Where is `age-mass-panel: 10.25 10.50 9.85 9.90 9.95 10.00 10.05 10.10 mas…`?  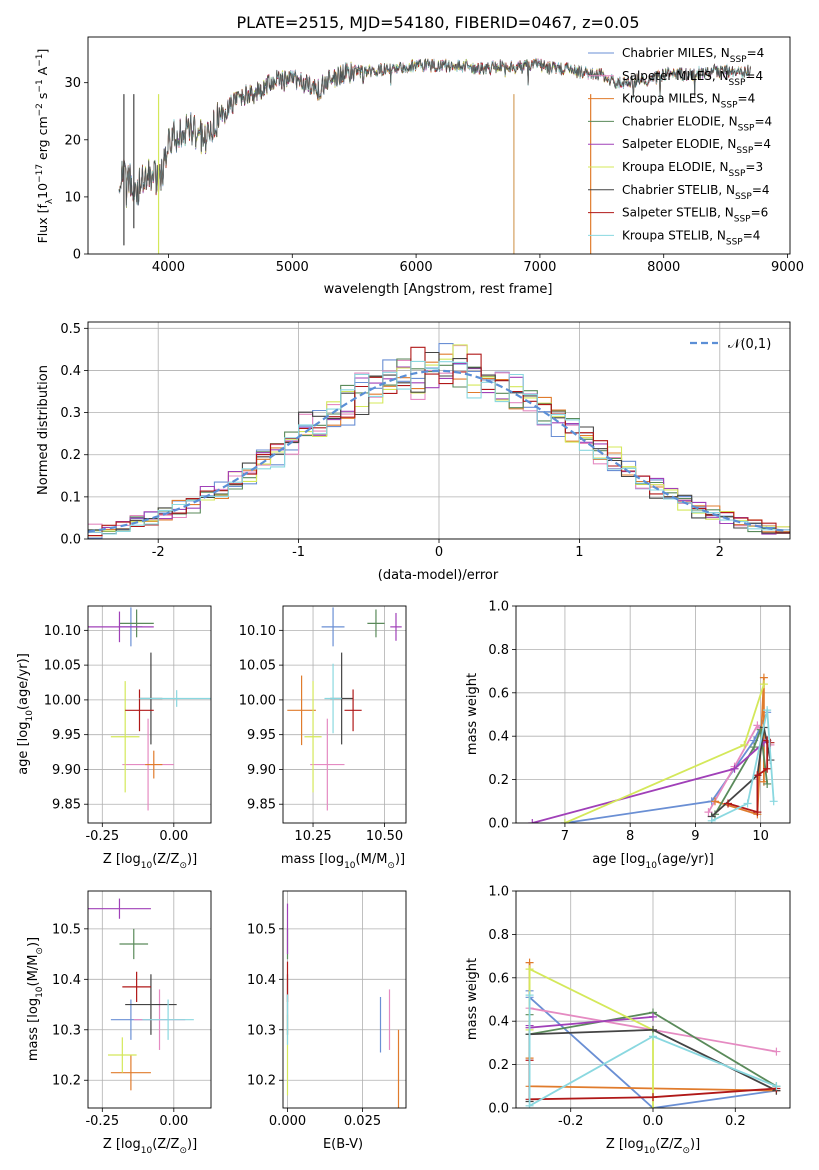
age-mass-panel: 10.25 10.50 9.85 9.90 9.95 10.00 10.05 10.10 mas… is located at coordinates (323, 738).